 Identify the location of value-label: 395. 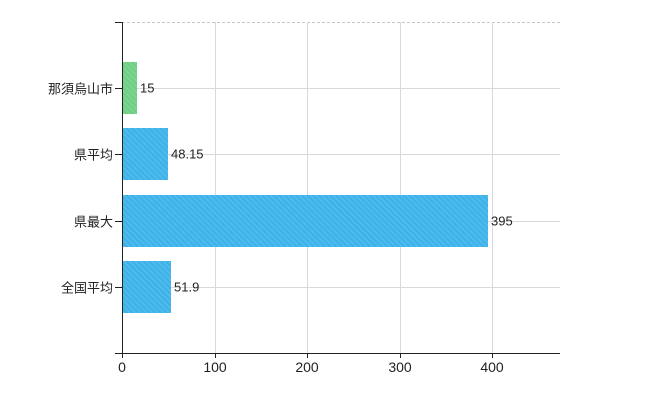
(502, 221).